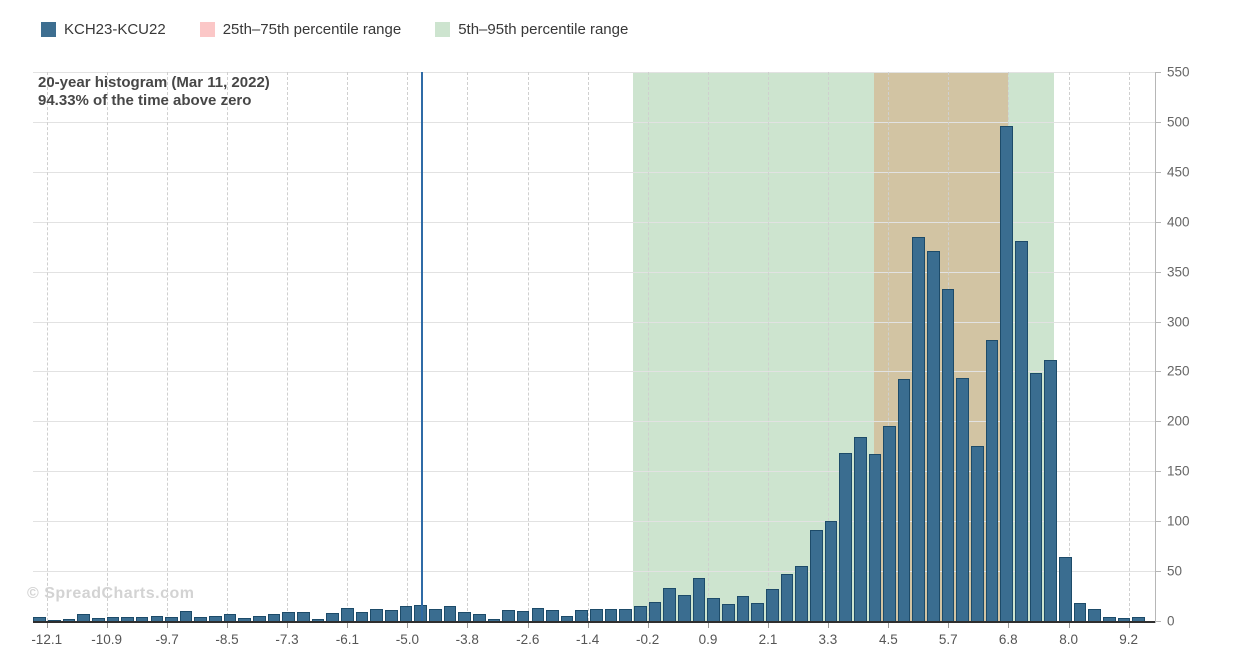 The height and width of the screenshot is (657, 1234). I want to click on chart-title-line1: 20-year histogram (Mar 11, 2022), so click(154, 82).